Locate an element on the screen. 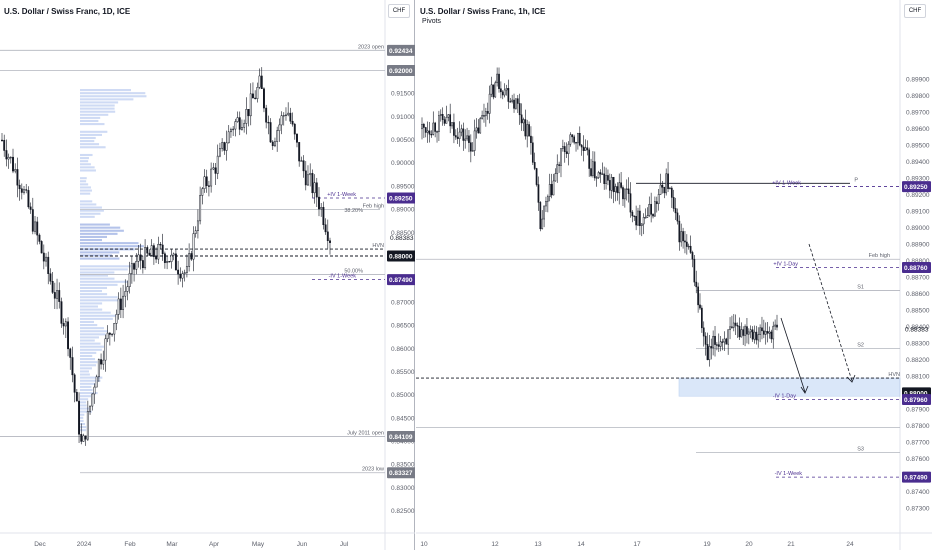 The image size is (932, 550). price-tag: 0.84109 is located at coordinates (401, 437).